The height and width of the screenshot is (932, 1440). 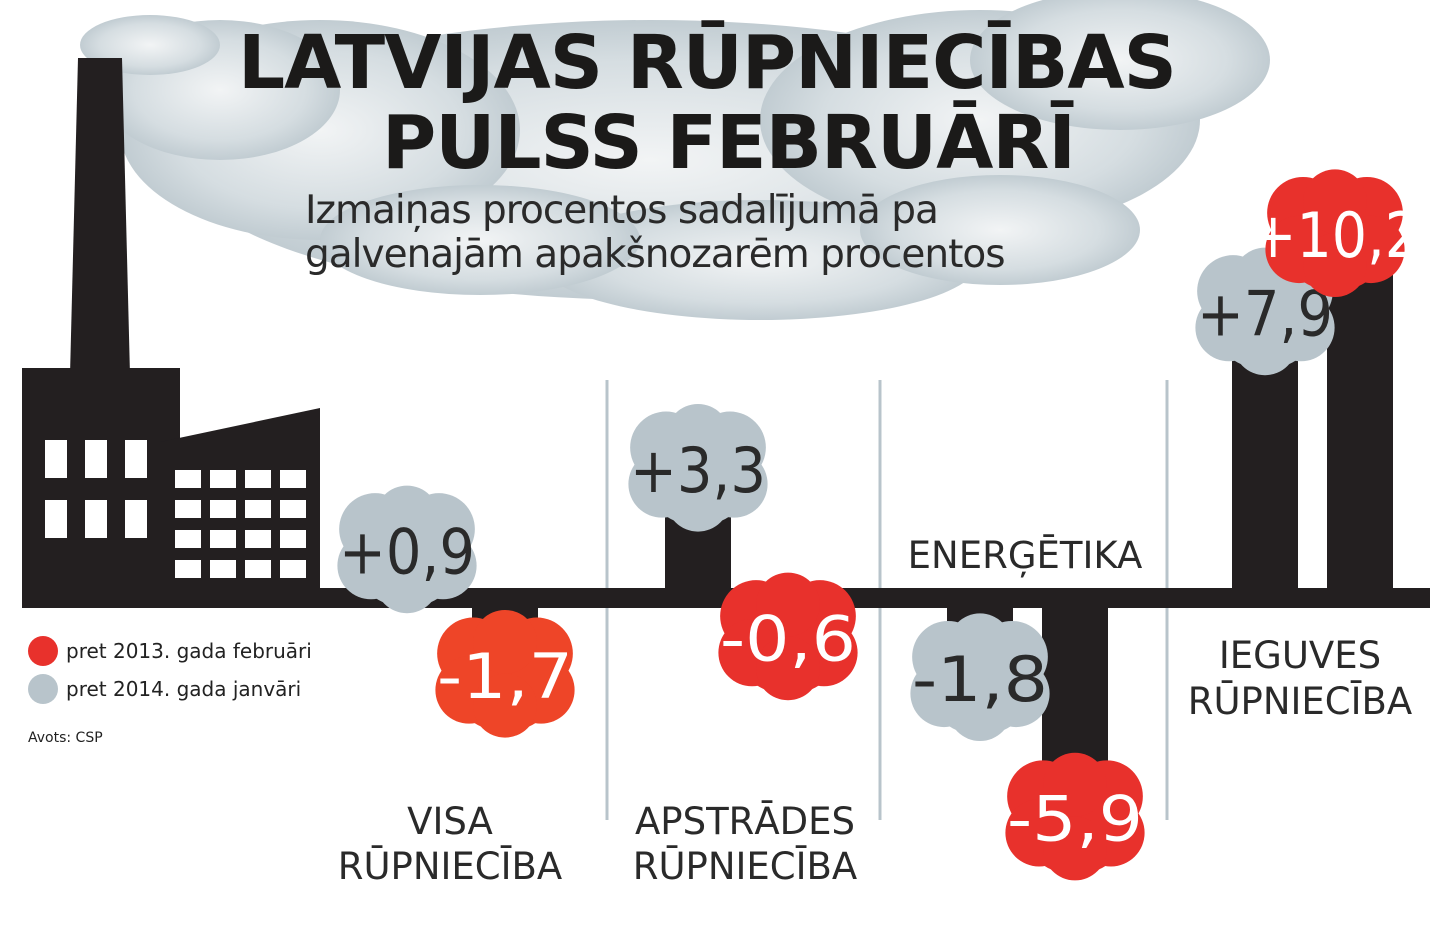 I want to click on category-label-3-line-1: ENERĢĒTIKA, so click(x=1025, y=555).